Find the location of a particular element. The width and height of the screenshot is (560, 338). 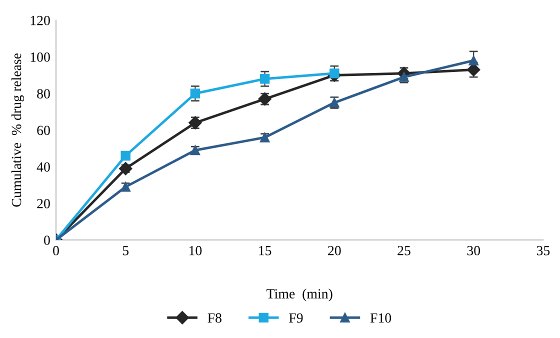

legend-label: F8 is located at coordinates (215, 318).